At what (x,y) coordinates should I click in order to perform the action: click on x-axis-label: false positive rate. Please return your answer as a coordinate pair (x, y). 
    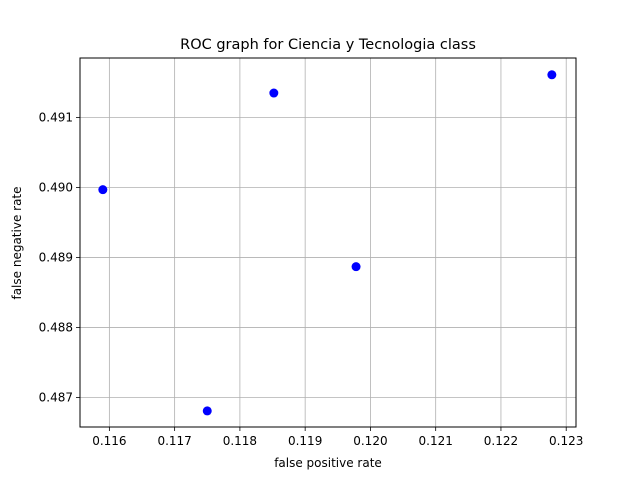
    Looking at the image, I should click on (328, 463).